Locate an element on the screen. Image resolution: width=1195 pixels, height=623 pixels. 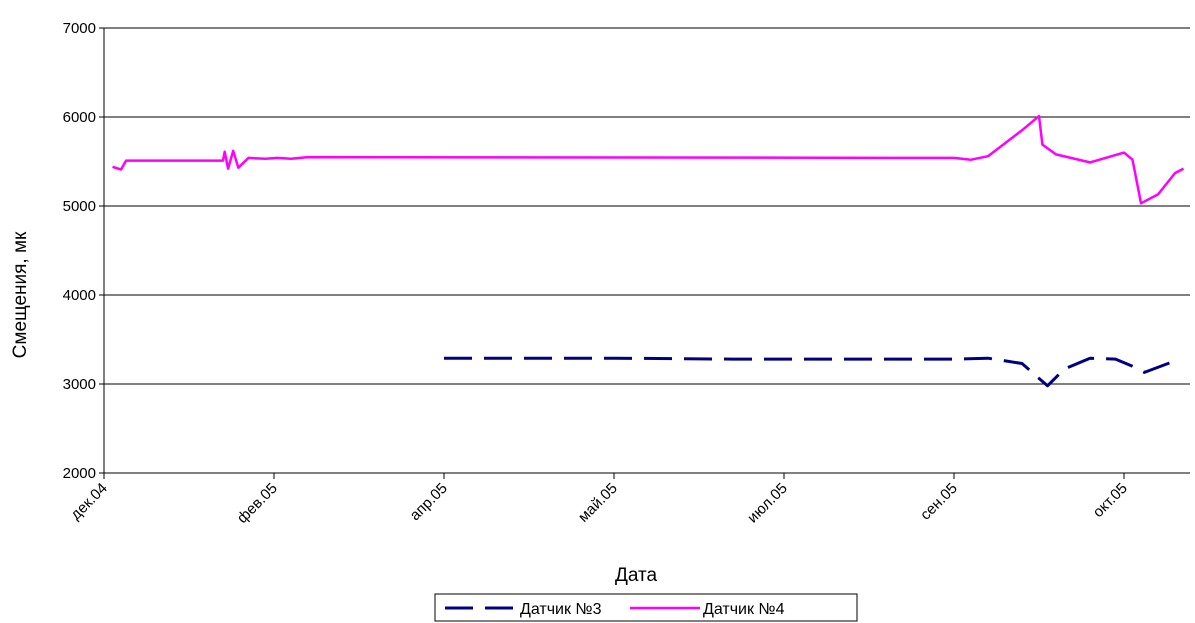
x-tick-label: апр.05 is located at coordinates (429, 502).